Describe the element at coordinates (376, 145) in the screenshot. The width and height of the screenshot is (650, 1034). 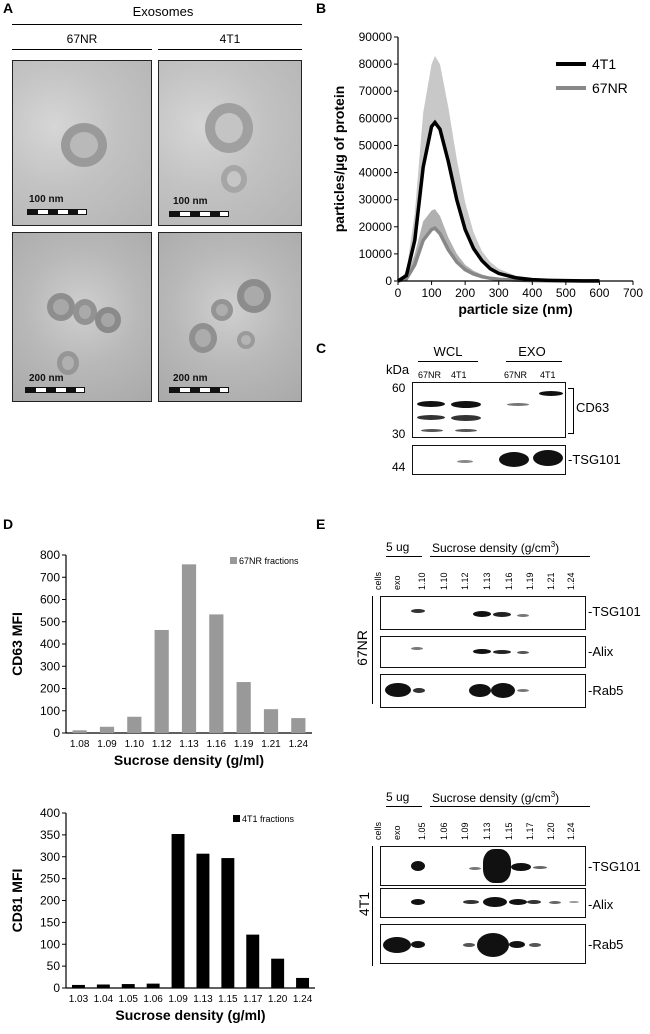
I see `y-tick-label: 50000` at that location.